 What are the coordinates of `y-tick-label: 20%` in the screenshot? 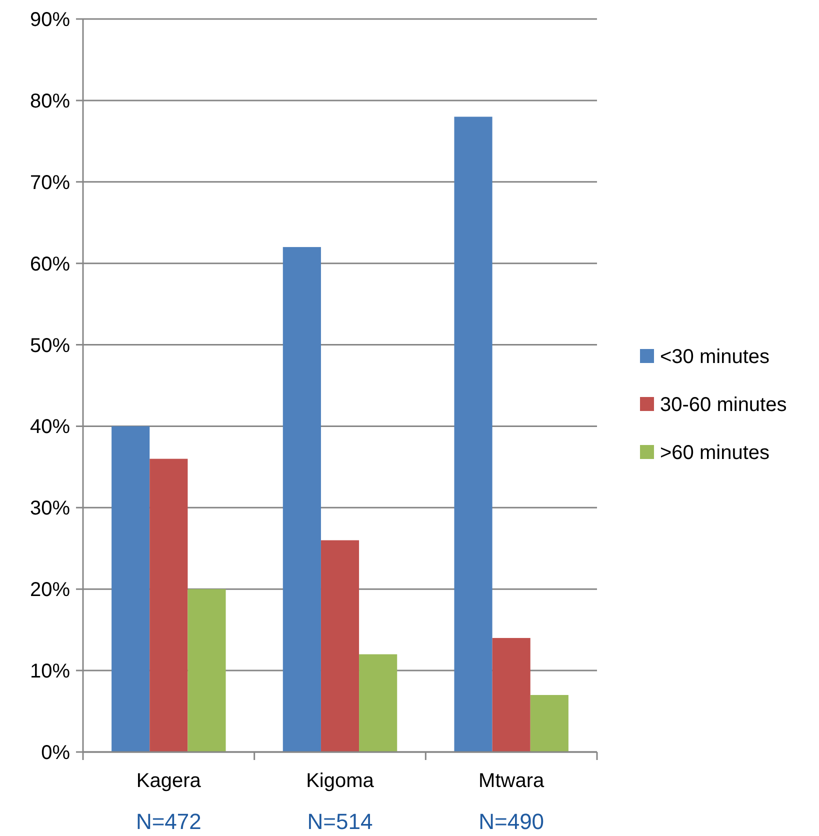 It's located at (50, 590).